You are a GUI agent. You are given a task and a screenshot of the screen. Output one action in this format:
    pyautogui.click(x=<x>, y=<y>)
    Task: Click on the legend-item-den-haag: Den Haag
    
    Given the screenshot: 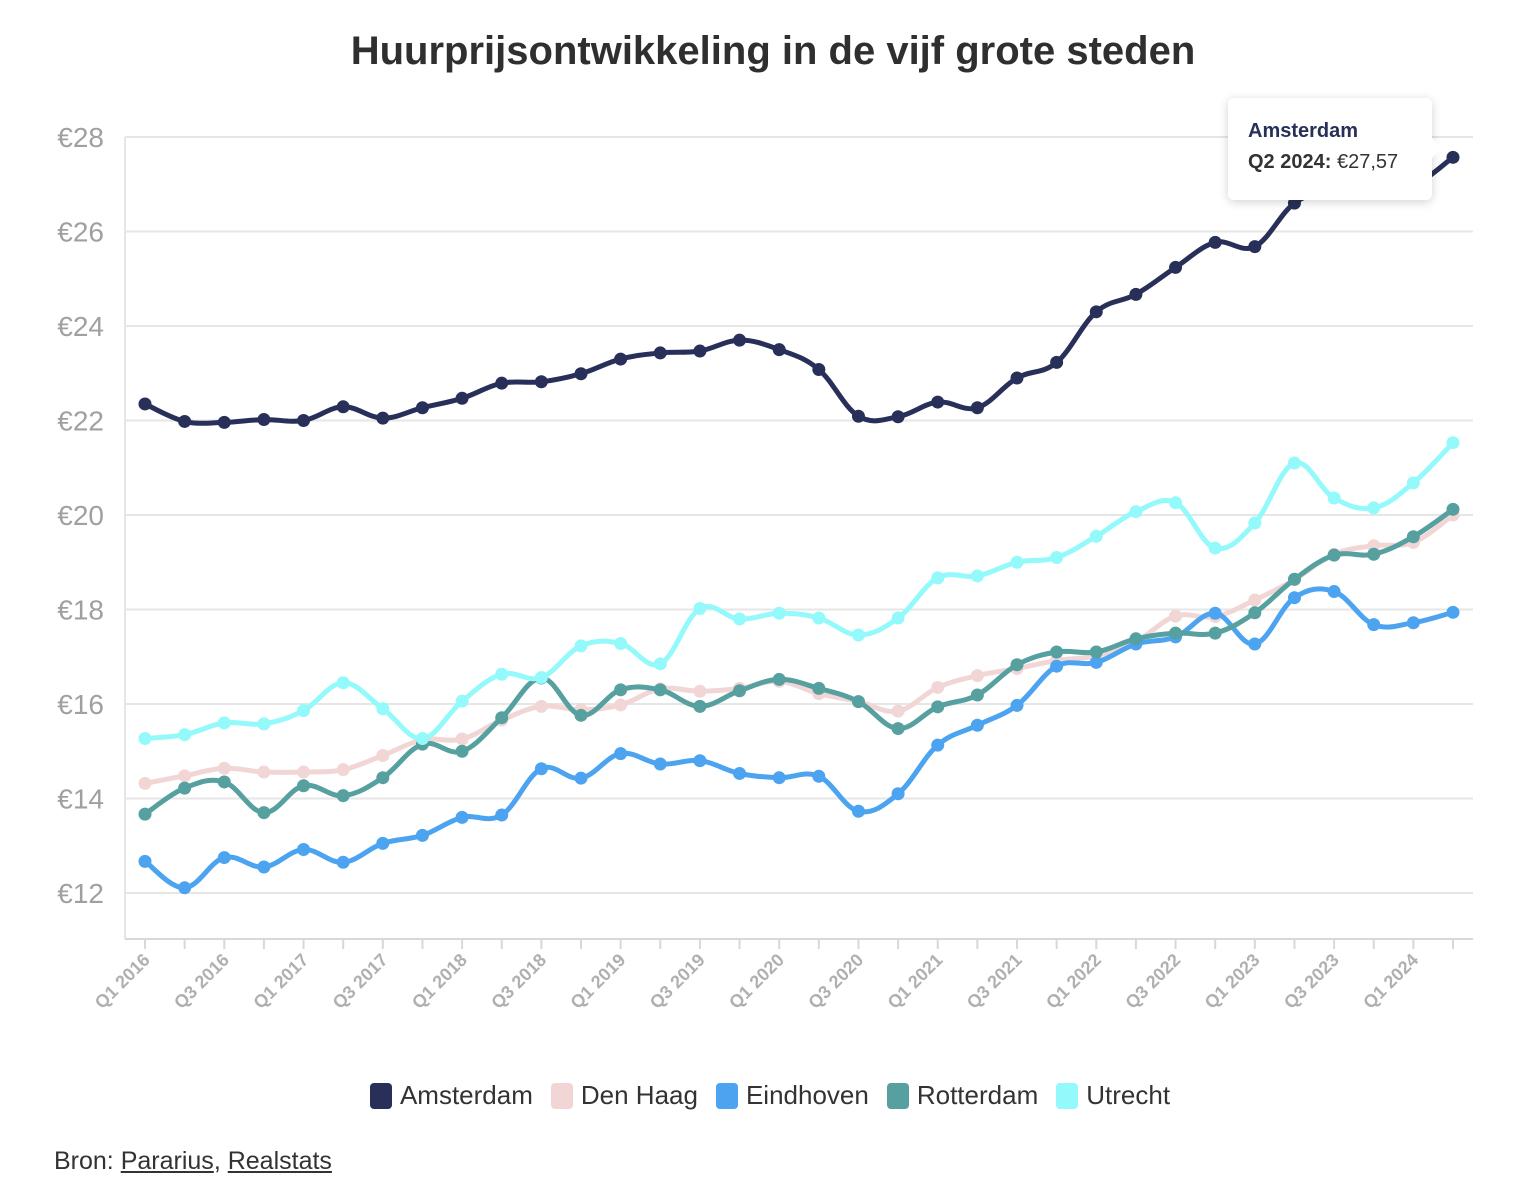 What is the action you would take?
    pyautogui.click(x=624, y=1095)
    